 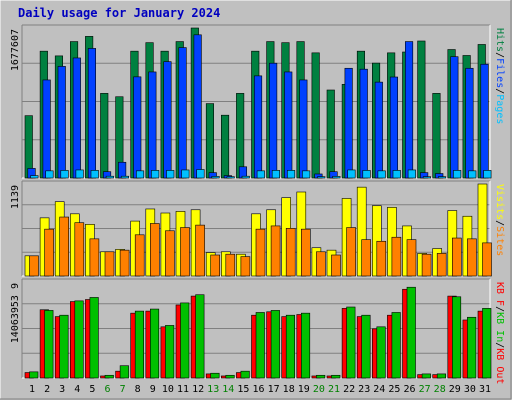 What do you see at coordinates (228, 389) in the screenshot?
I see `x-tick-label: 14` at bounding box center [228, 389].